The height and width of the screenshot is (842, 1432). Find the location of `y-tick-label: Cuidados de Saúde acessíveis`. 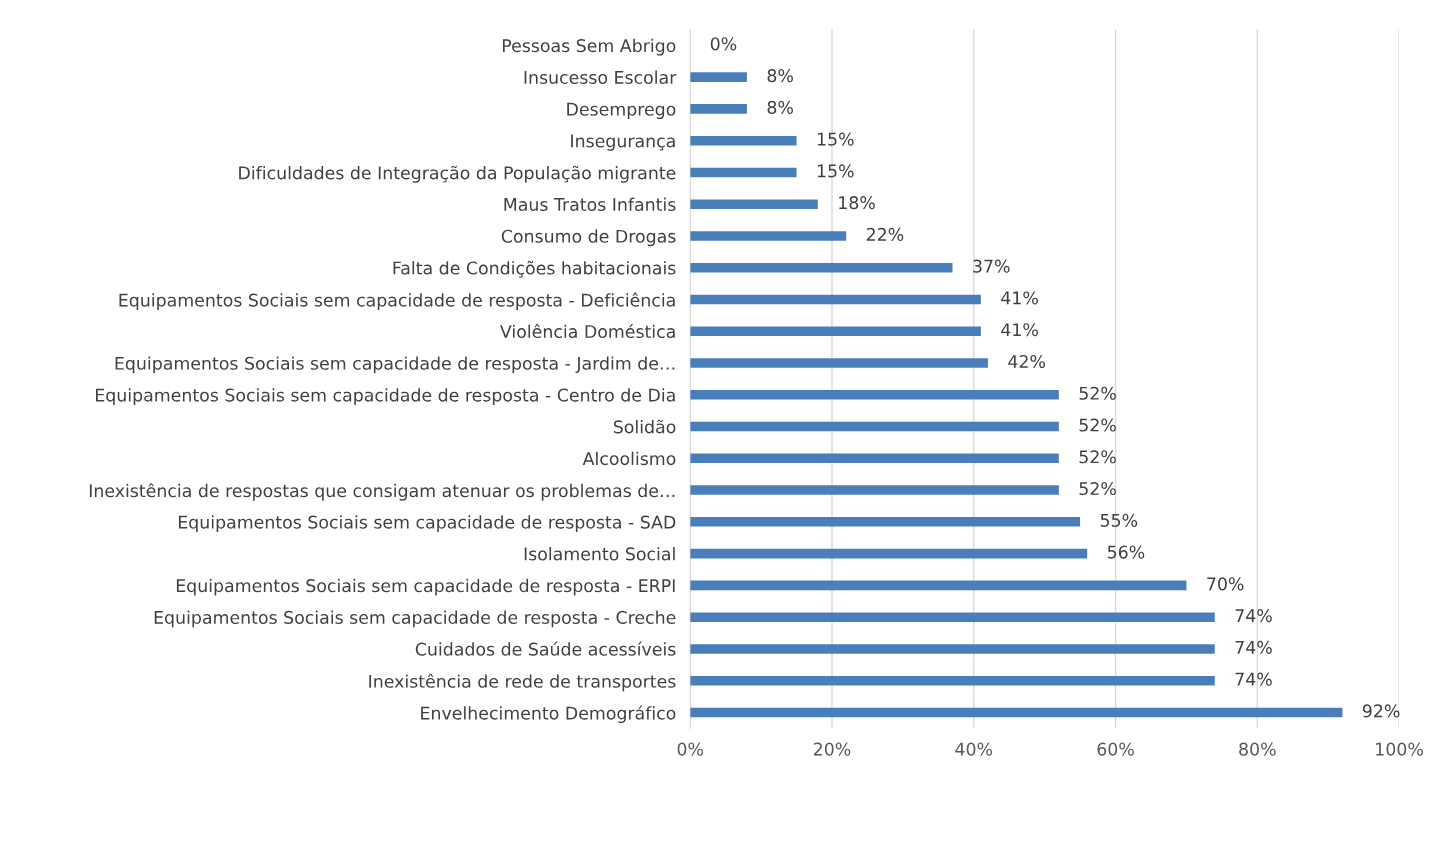

y-tick-label: Cuidados de Saúde acessíveis is located at coordinates (545, 648).